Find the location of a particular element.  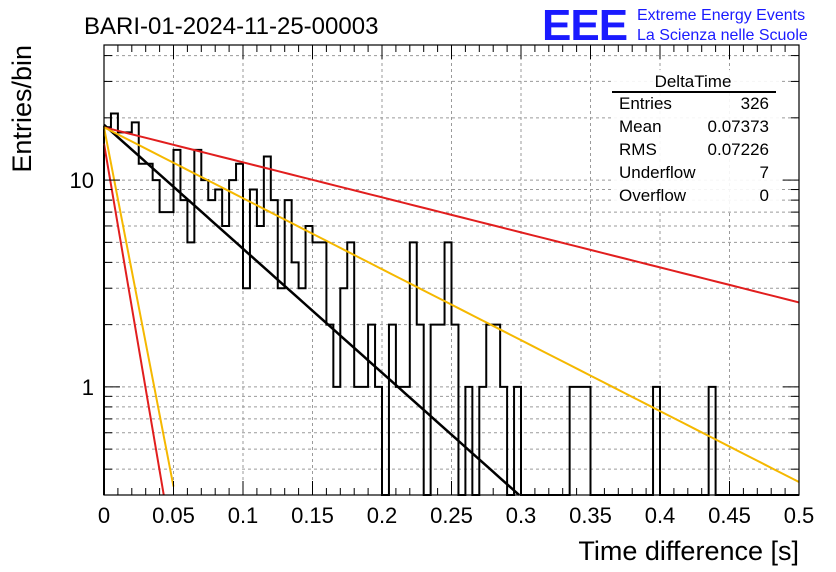

stats-box-title: DeltaTime is located at coordinates (693, 81).